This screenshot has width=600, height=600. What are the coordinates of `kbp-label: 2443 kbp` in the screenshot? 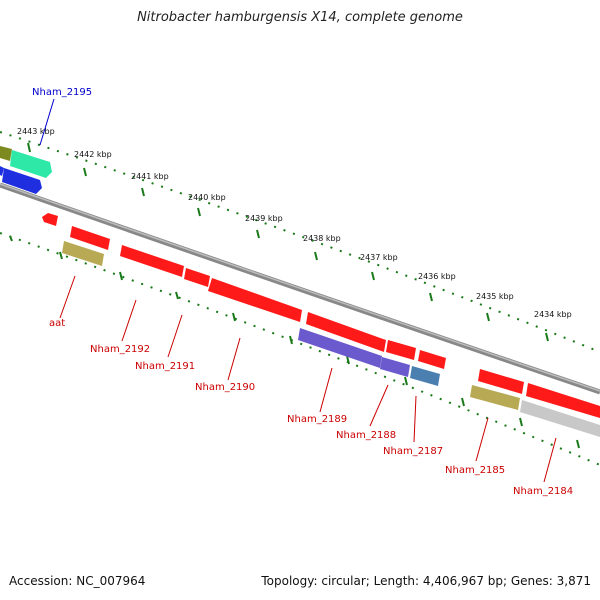 It's located at (36, 131).